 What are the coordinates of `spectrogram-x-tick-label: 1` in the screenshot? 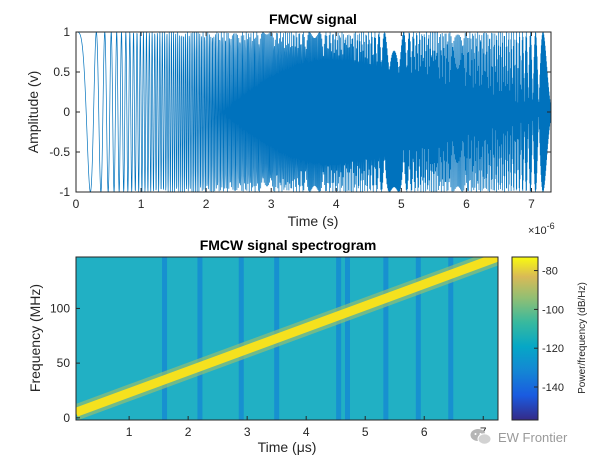 It's located at (129, 432).